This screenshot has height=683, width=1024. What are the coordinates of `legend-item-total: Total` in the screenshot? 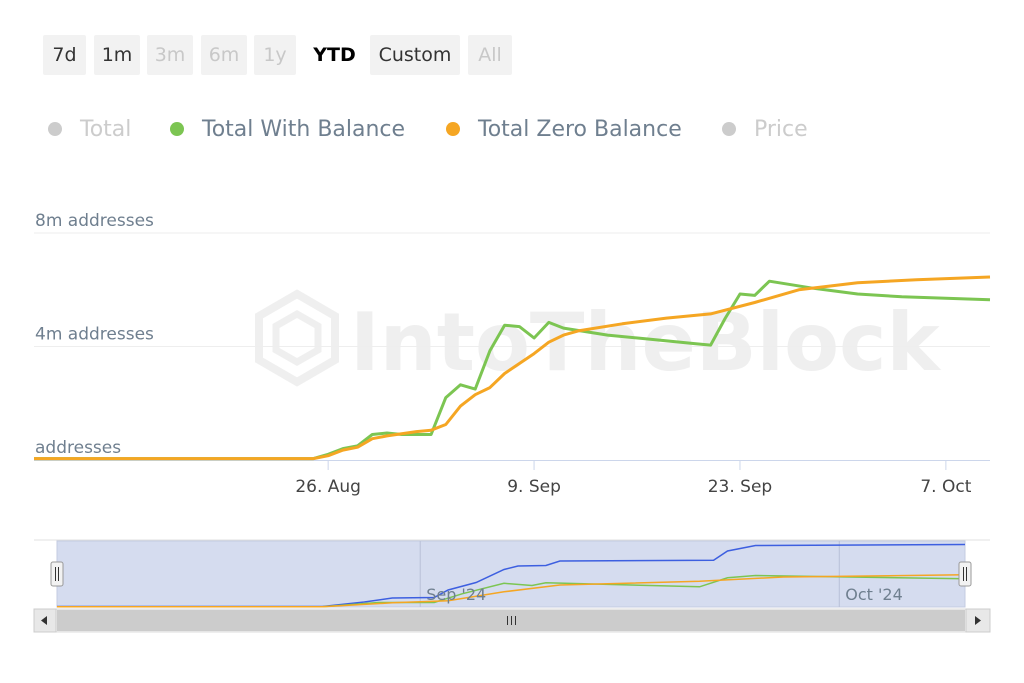 It's located at (89, 129).